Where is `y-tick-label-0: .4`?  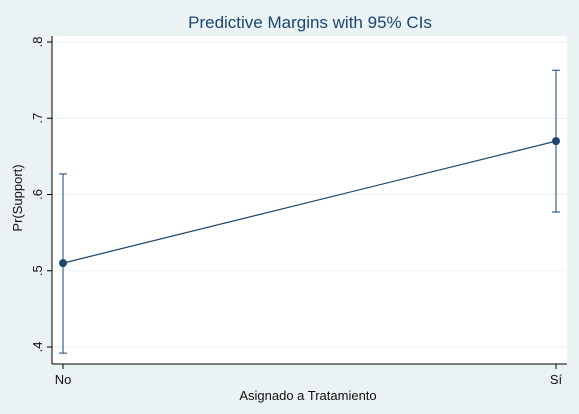
y-tick-label-0: .4 is located at coordinates (37, 347).